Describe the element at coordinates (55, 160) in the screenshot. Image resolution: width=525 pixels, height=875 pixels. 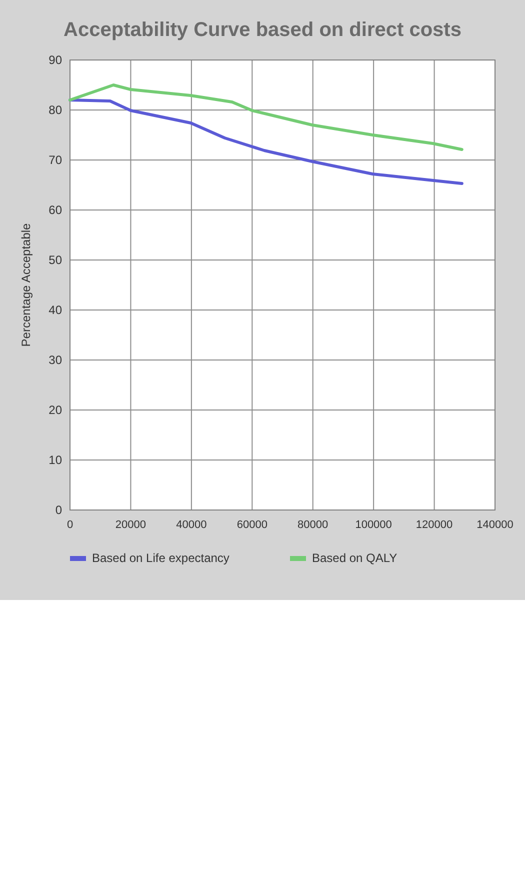
I see `y-tick-label: 70` at that location.